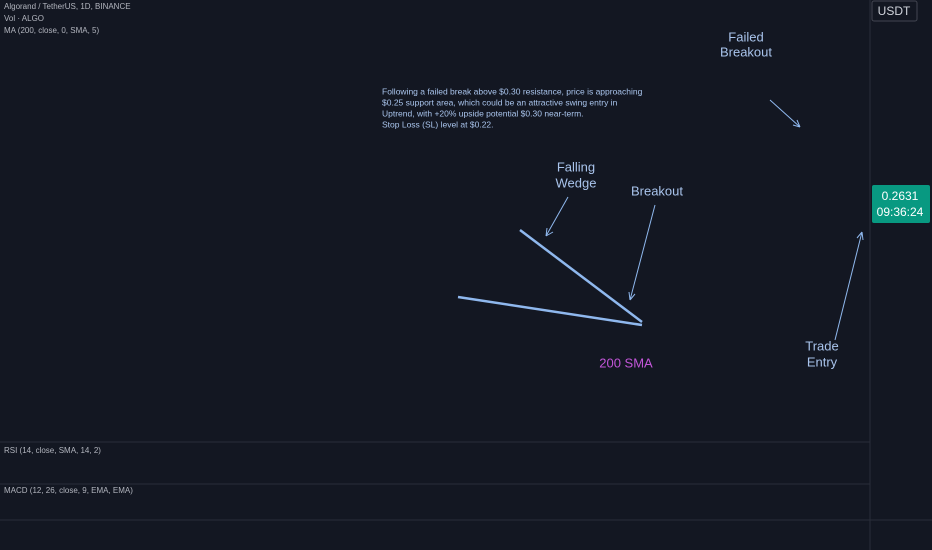 The image size is (932, 550). What do you see at coordinates (626, 362) in the screenshot?
I see `sma-label: 200 SMA` at bounding box center [626, 362].